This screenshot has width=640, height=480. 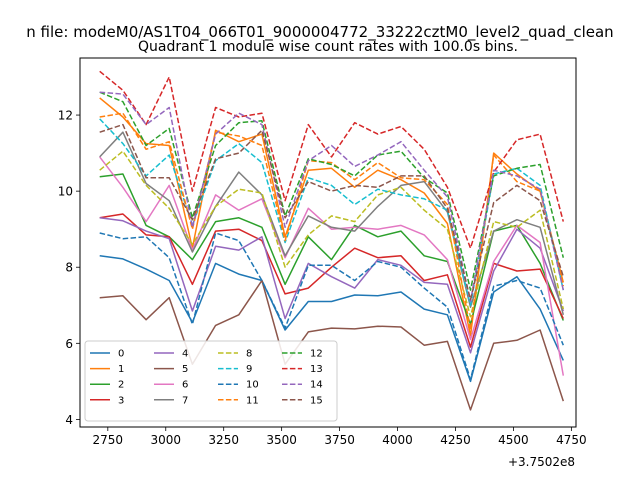 I want to click on legend-label-9: 9, so click(x=249, y=369).